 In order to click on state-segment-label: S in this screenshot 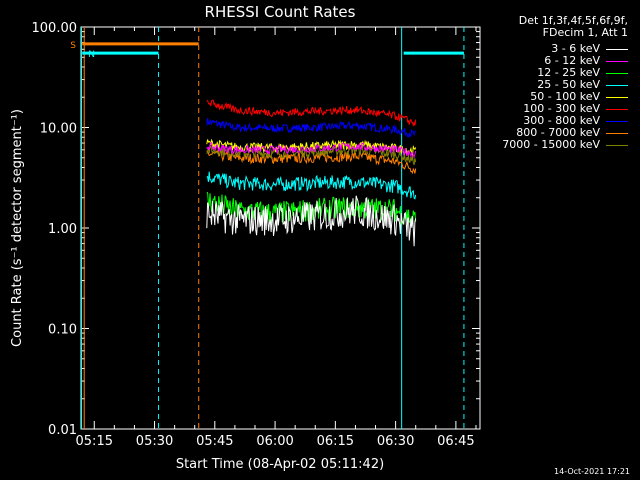, I will do `click(73, 46)`.